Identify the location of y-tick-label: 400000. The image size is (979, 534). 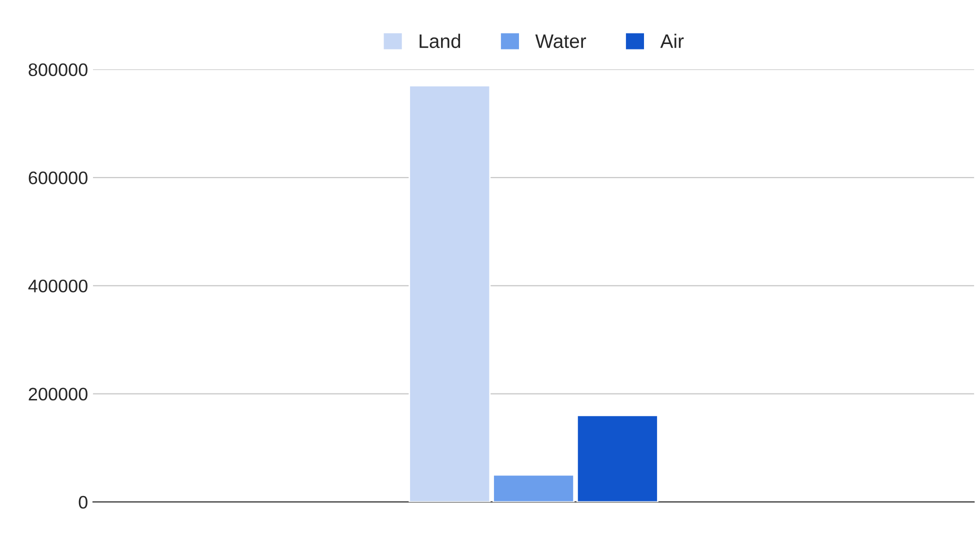
(58, 286).